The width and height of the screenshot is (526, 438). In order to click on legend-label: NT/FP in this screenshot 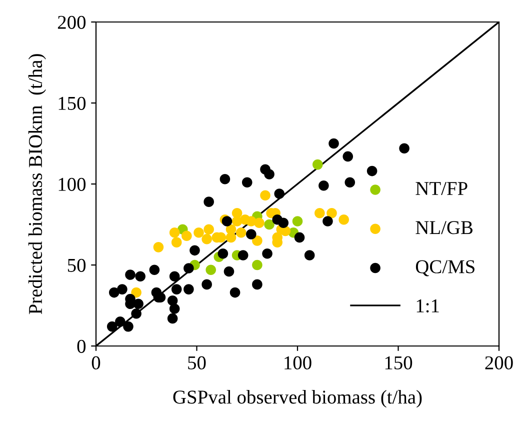, I will do `click(442, 189)`.